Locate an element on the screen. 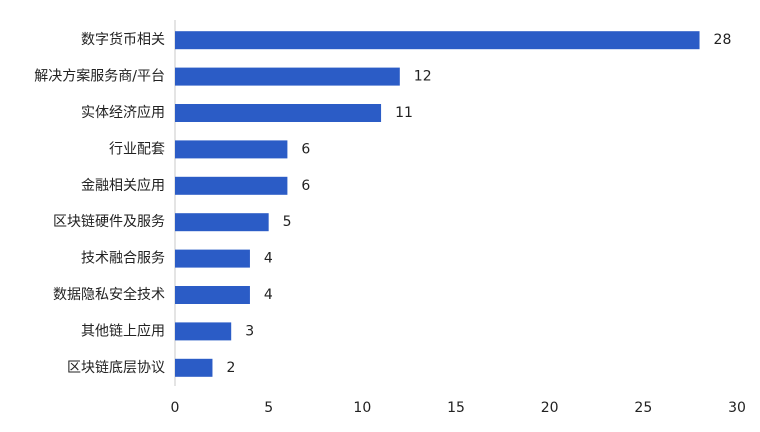 The image size is (760, 432). x-tick-label: 25 is located at coordinates (643, 408).